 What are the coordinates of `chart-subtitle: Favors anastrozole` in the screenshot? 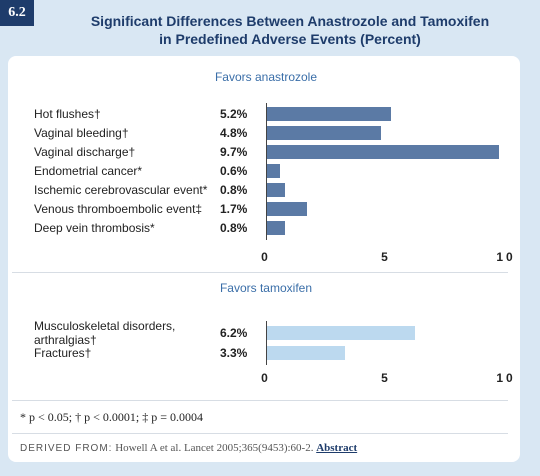 It's located at (266, 77).